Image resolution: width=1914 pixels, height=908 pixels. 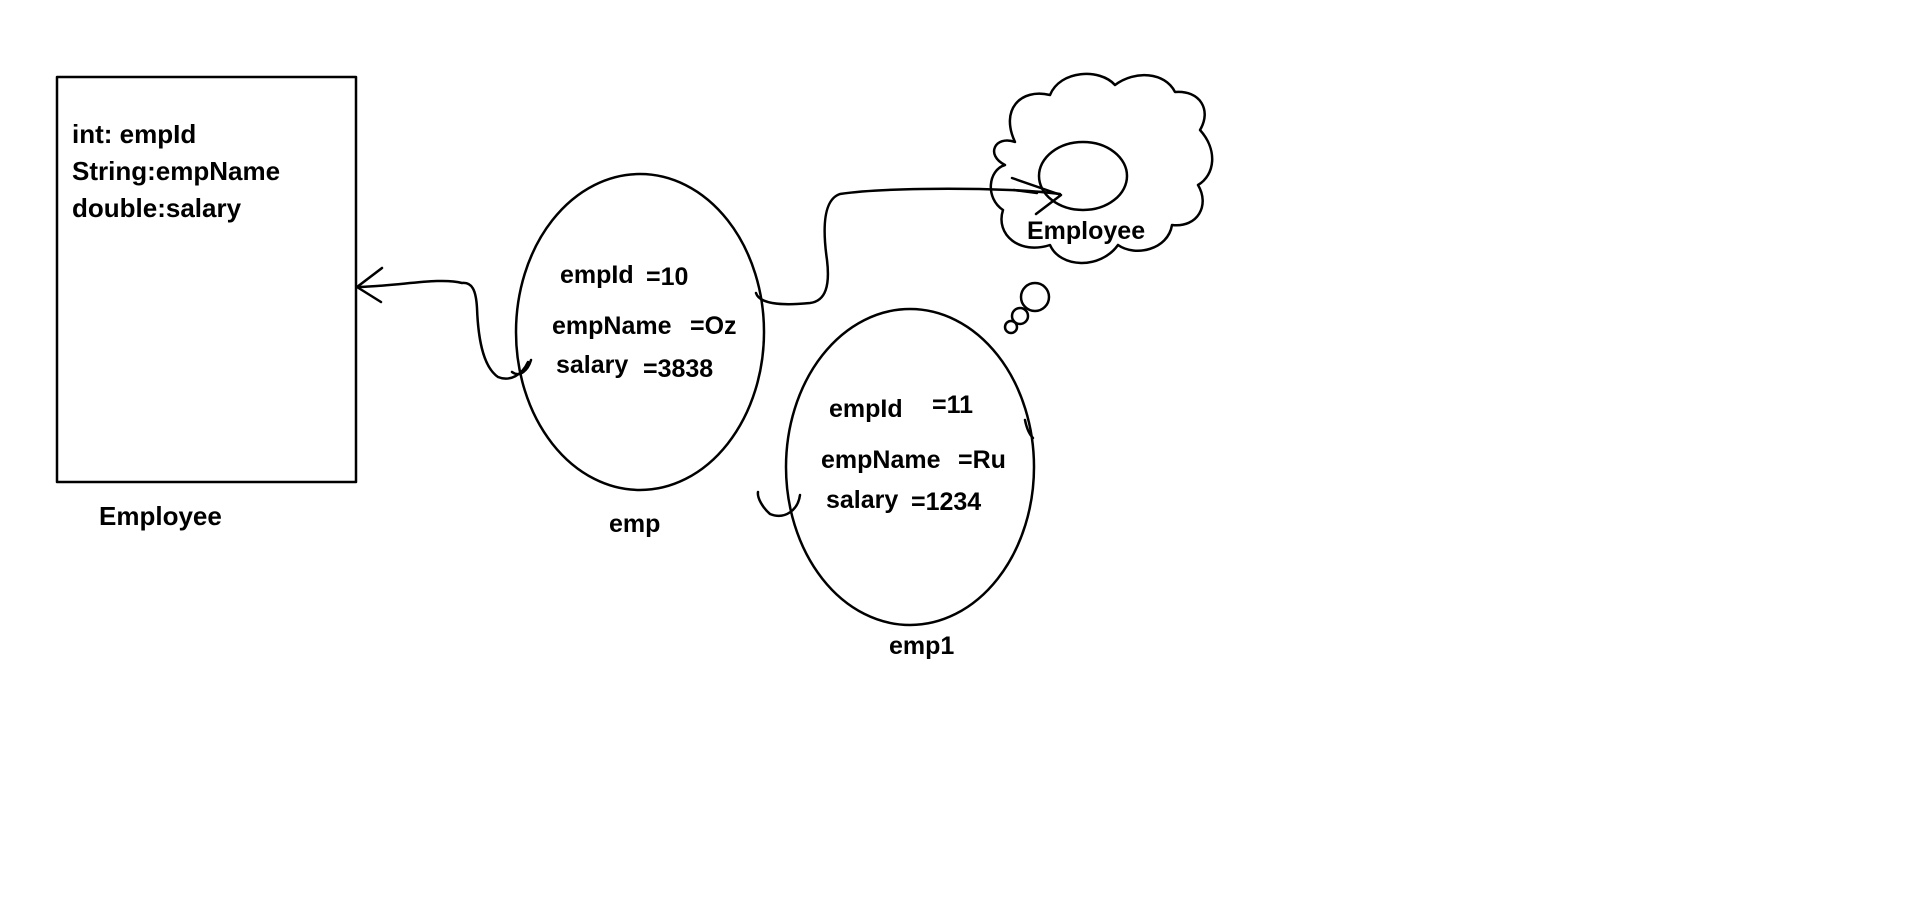 I want to click on thought-cloud, so click(x=1101, y=168).